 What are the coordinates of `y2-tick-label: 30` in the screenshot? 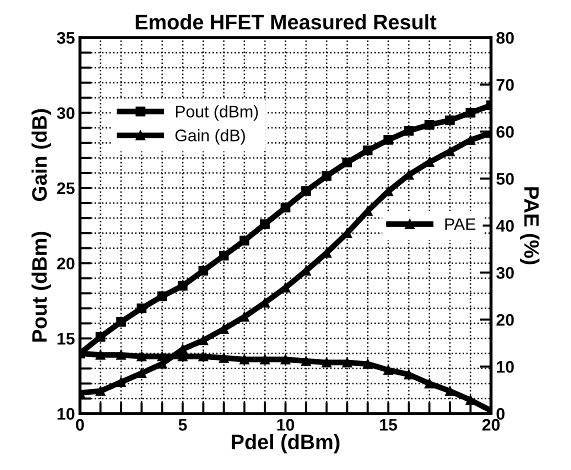 It's located at (505, 273).